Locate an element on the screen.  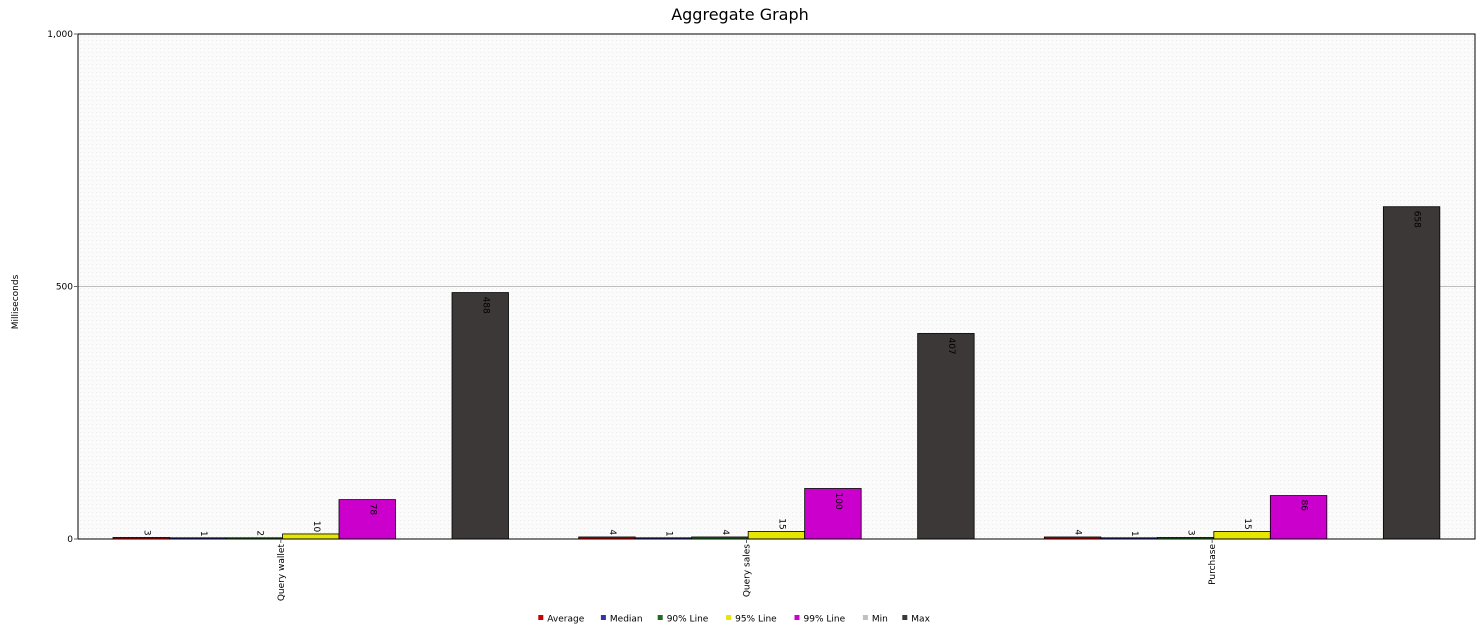
data-label: 407 is located at coordinates (951, 345).